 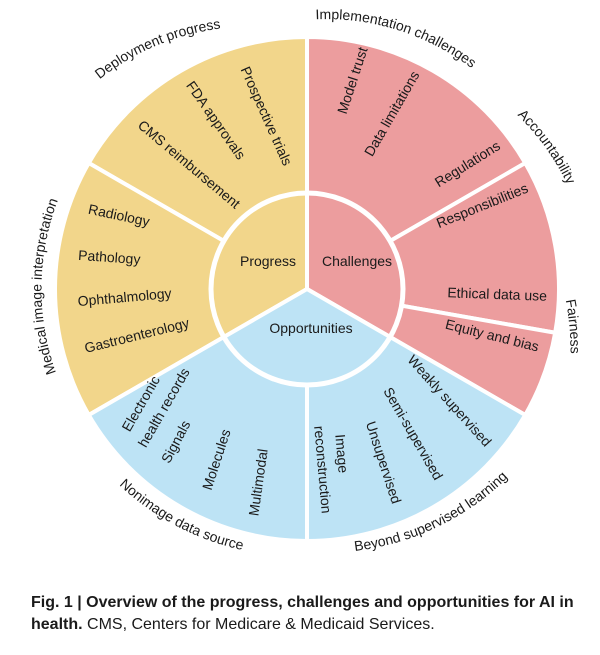 I want to click on item-pathology: Pathology, so click(x=109, y=257).